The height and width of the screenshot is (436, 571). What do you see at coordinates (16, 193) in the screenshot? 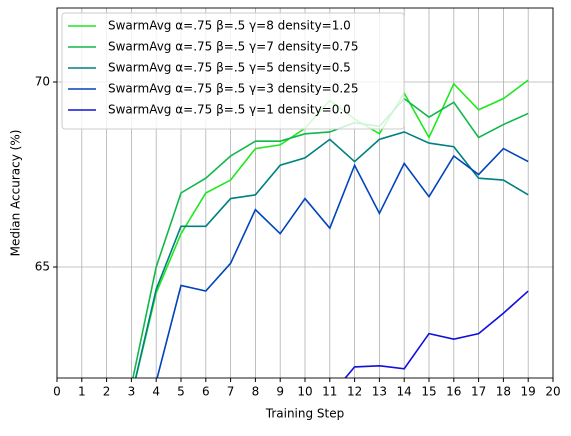
I see `y-axis-label: Median Accuracy (%)` at bounding box center [16, 193].